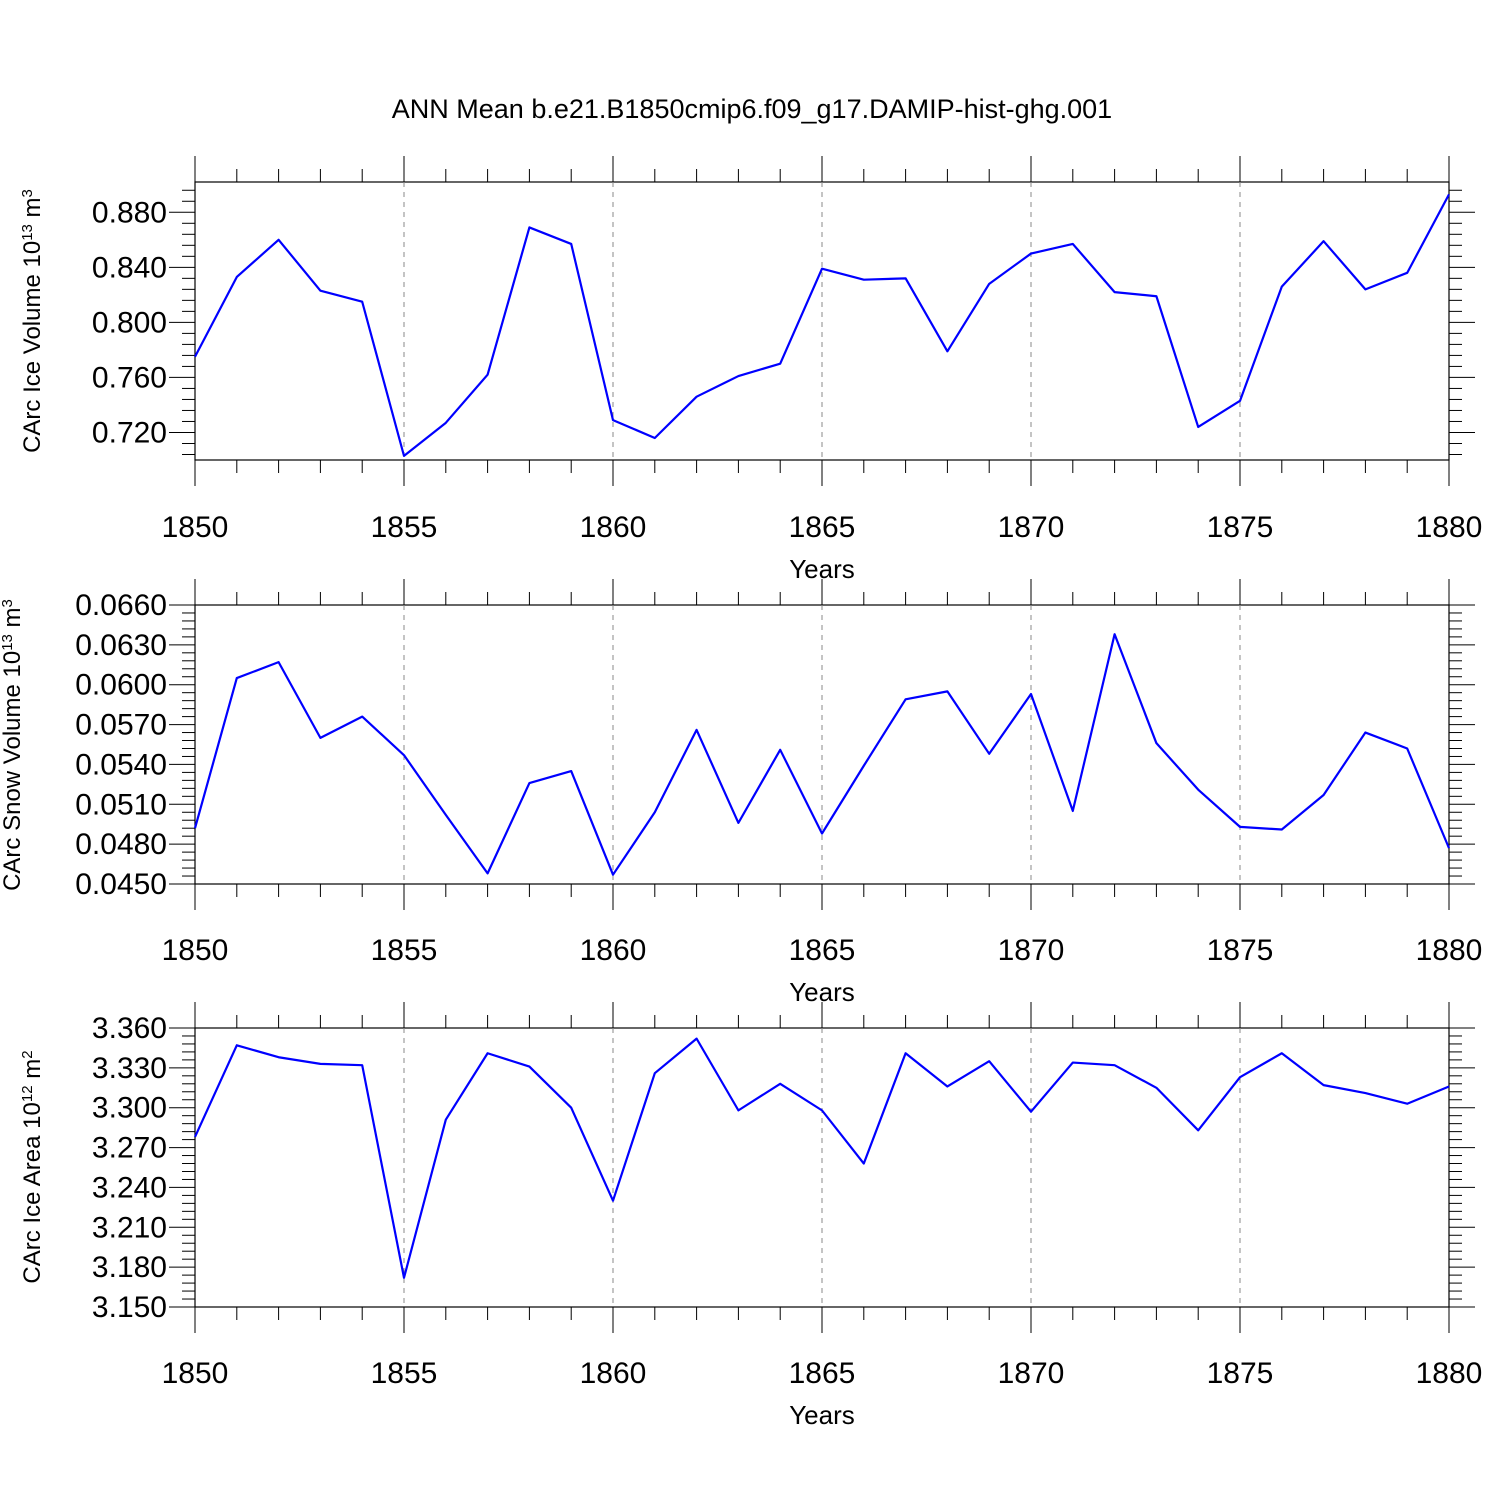 The height and width of the screenshot is (1500, 1500). What do you see at coordinates (822, 1415) in the screenshot?
I see `x-axis-label: Years` at bounding box center [822, 1415].